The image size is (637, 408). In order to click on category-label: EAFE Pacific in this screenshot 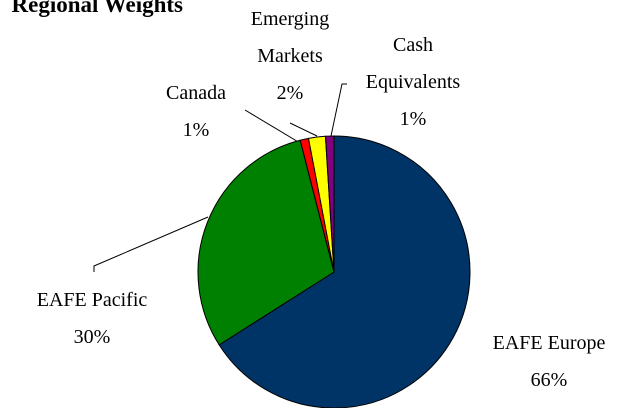, I will do `click(92, 300)`.